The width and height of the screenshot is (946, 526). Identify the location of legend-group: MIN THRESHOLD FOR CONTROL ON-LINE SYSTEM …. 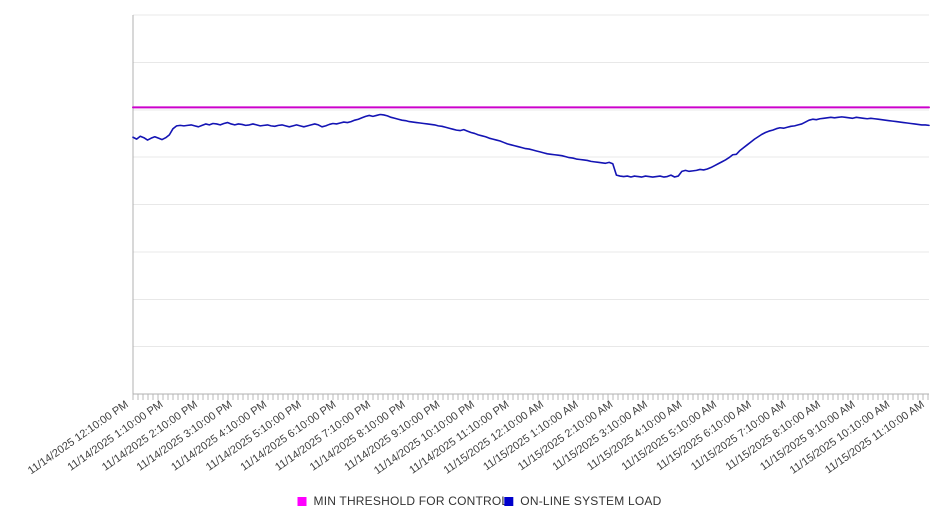
(479, 501).